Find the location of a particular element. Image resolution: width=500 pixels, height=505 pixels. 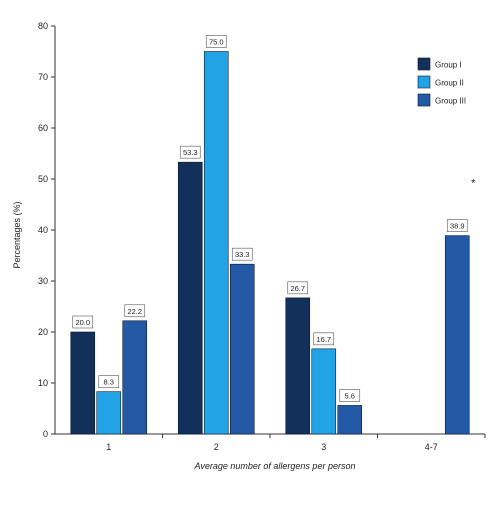

significance-marker: * is located at coordinates (473, 184).